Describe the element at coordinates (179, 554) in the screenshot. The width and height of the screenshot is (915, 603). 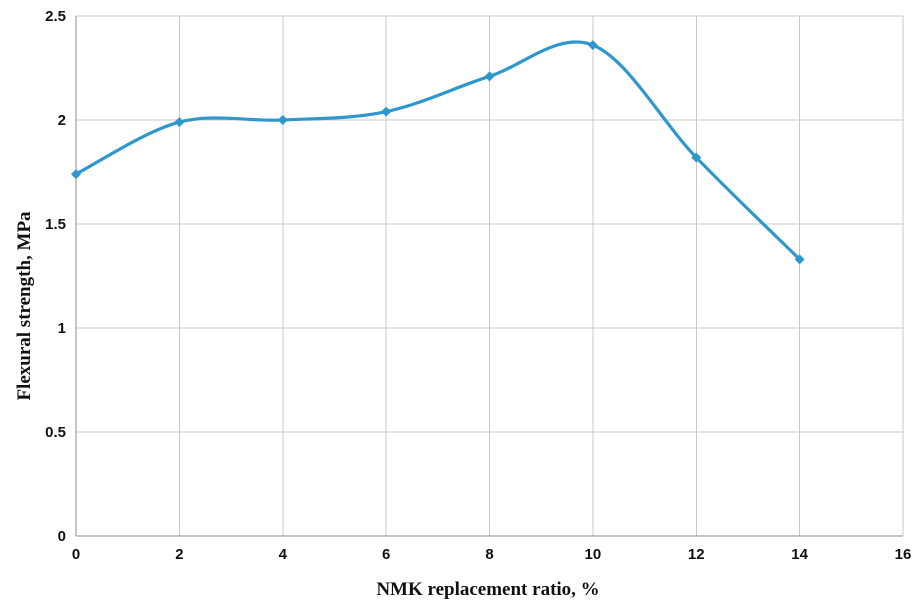
I see `x-tick-label: 2` at that location.